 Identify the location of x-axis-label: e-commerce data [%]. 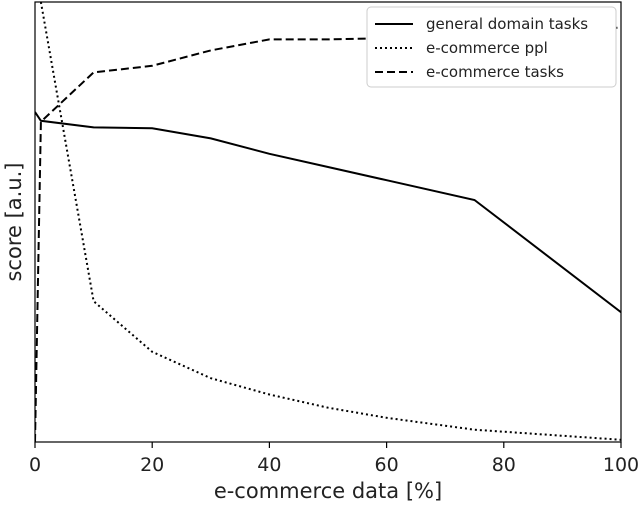
(328, 491).